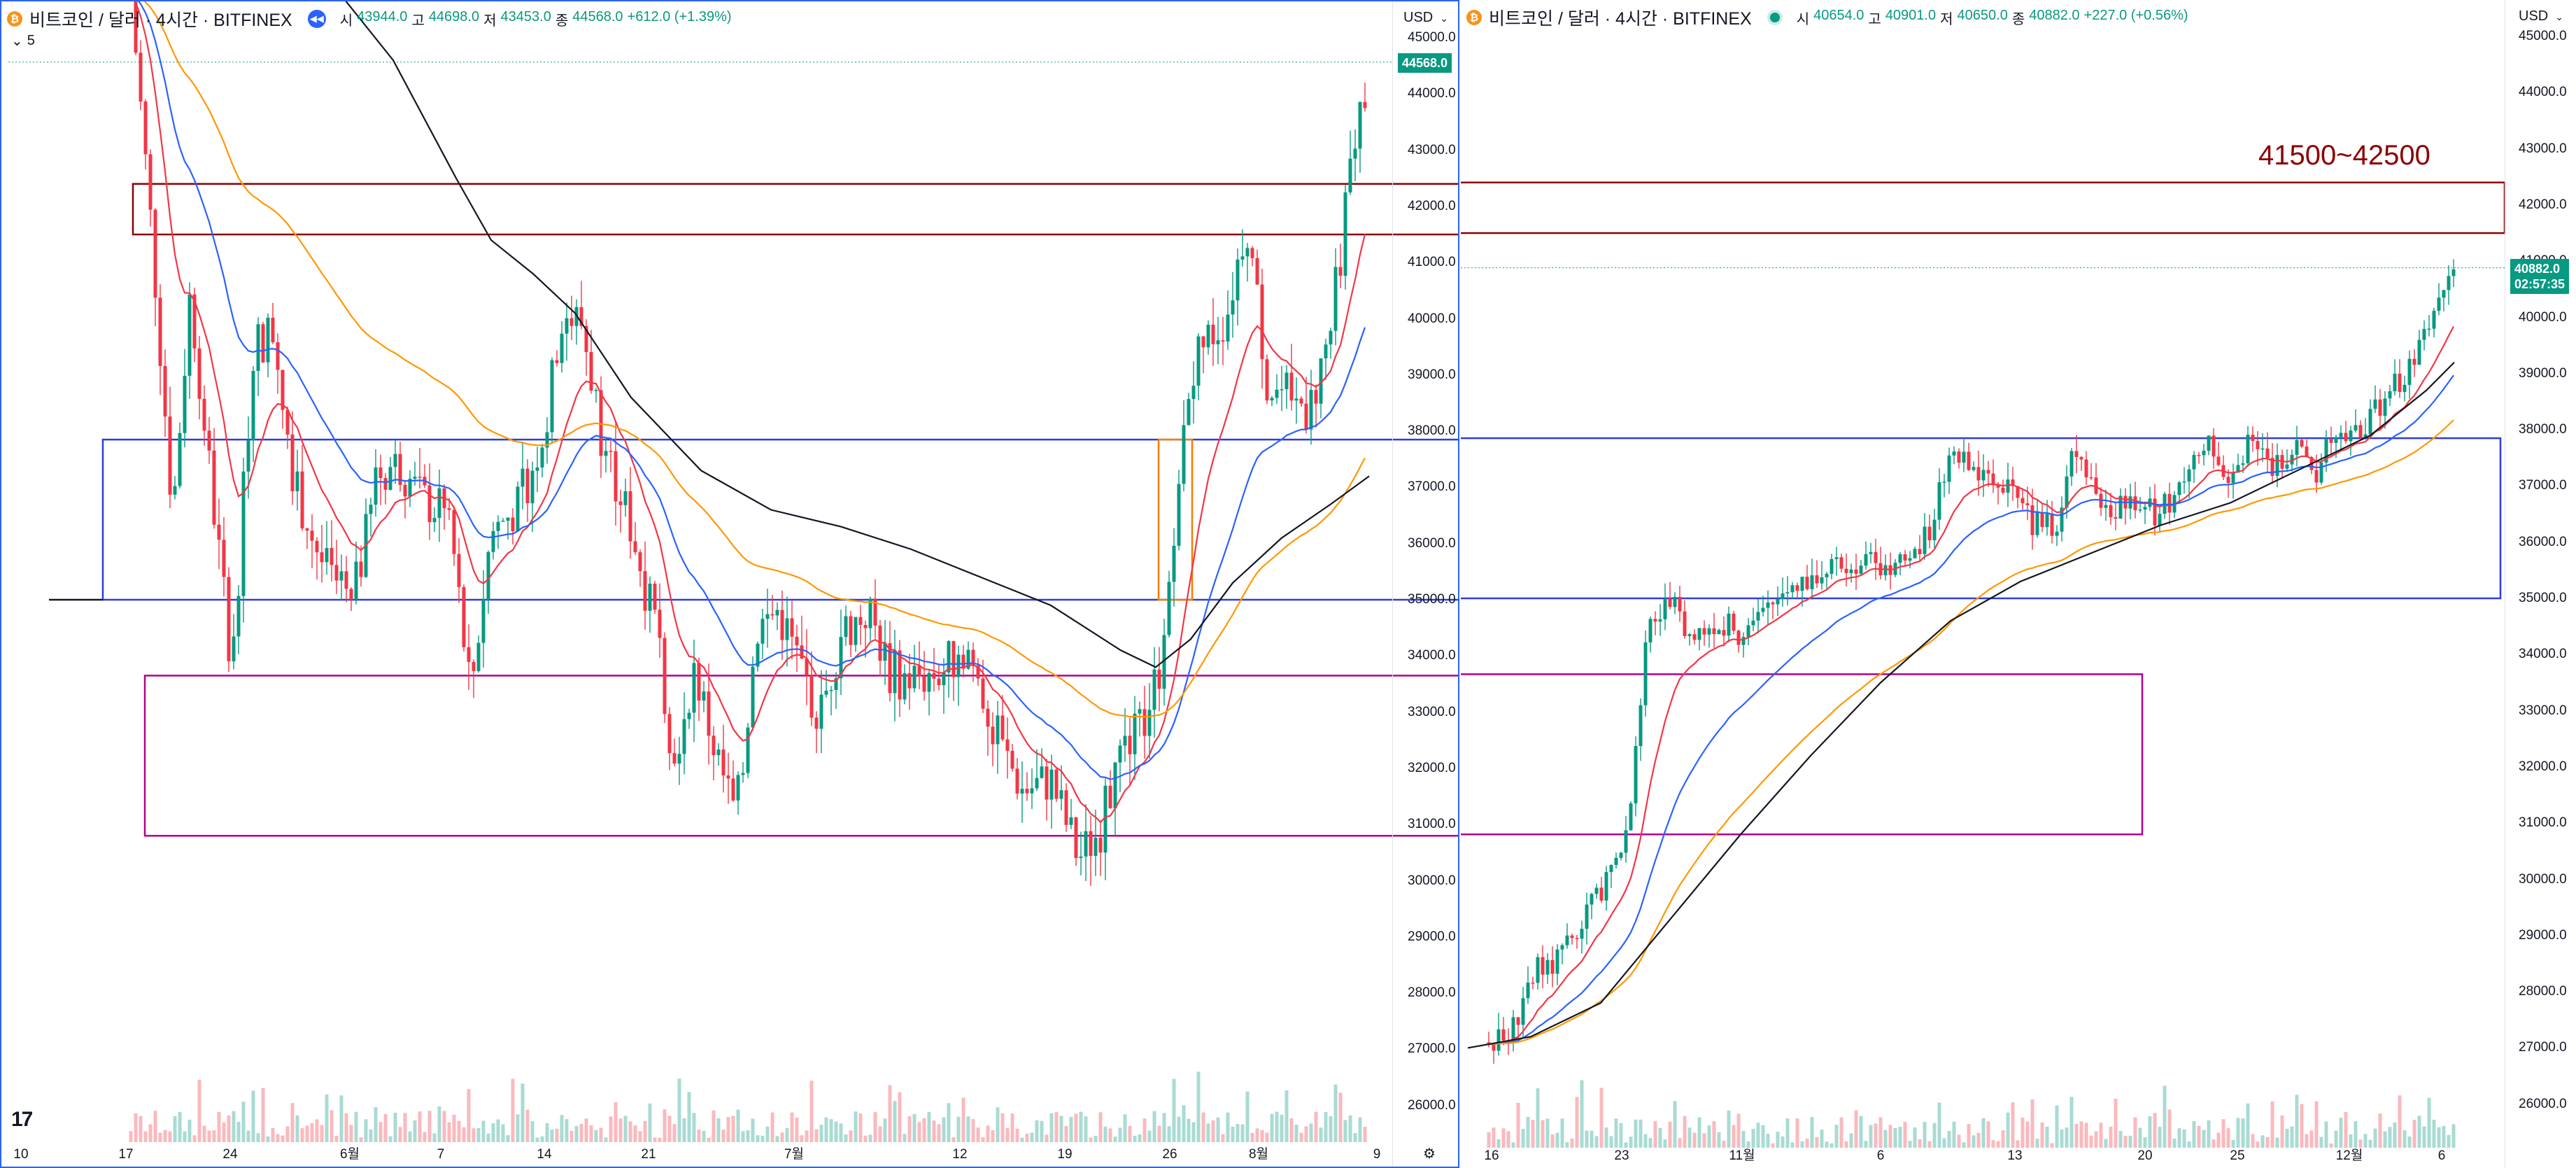 Image resolution: width=2576 pixels, height=1168 pixels. What do you see at coordinates (1425, 17) in the screenshot?
I see `left-currency-selector: USD ⌄` at bounding box center [1425, 17].